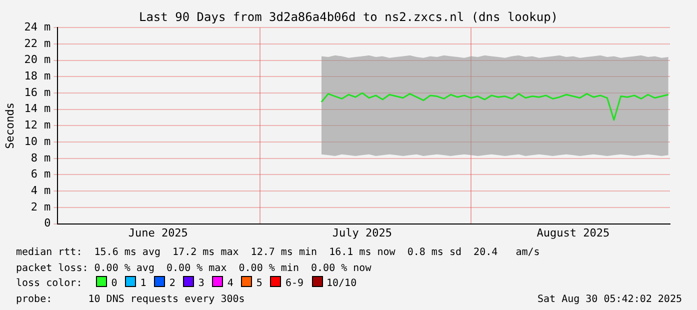  What do you see at coordinates (41, 190) in the screenshot?
I see `y-tick-label: 4 m` at bounding box center [41, 190].